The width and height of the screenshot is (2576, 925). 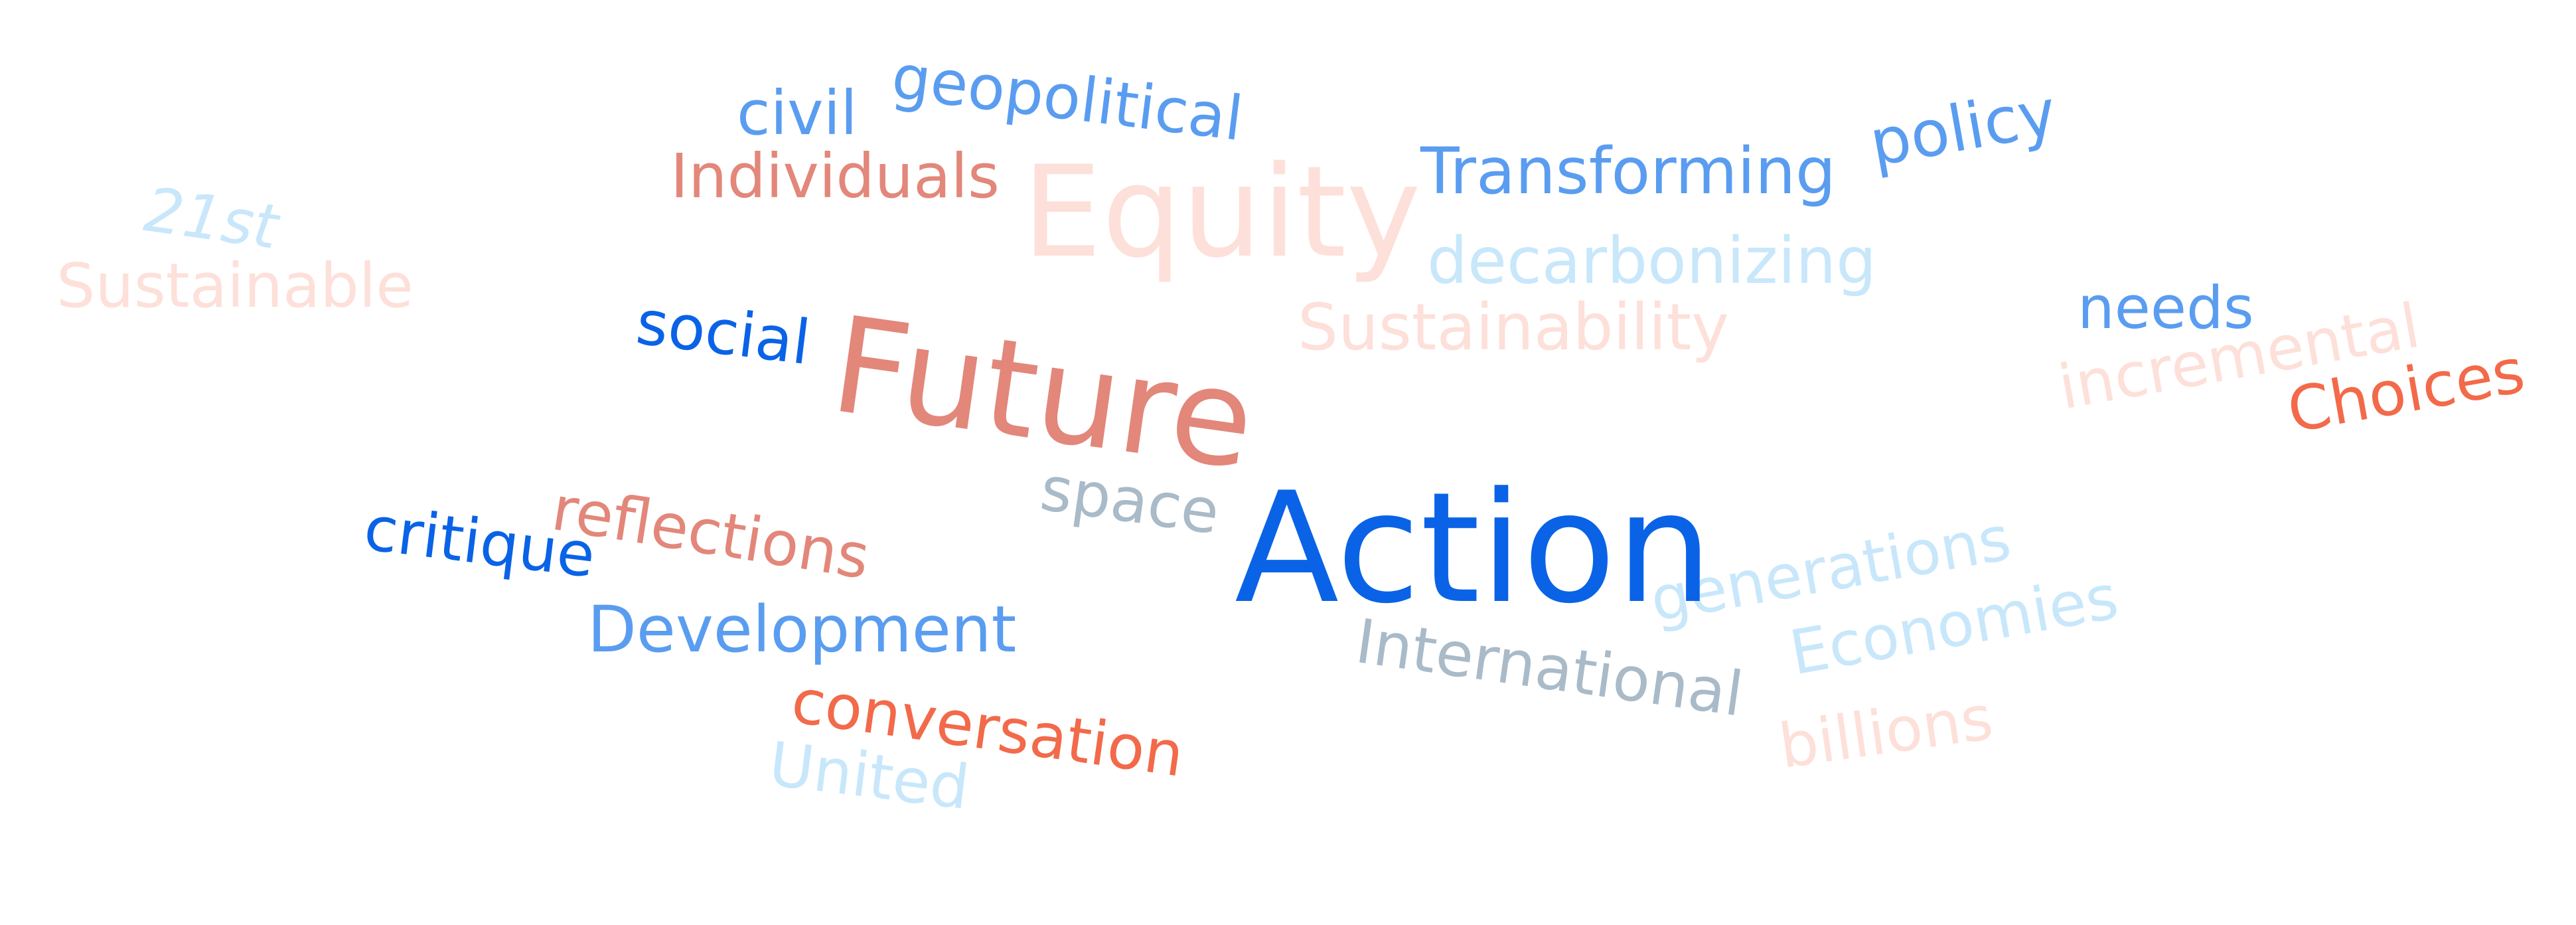 What do you see at coordinates (1514, 327) in the screenshot?
I see `word-sustainability: Sustainability` at bounding box center [1514, 327].